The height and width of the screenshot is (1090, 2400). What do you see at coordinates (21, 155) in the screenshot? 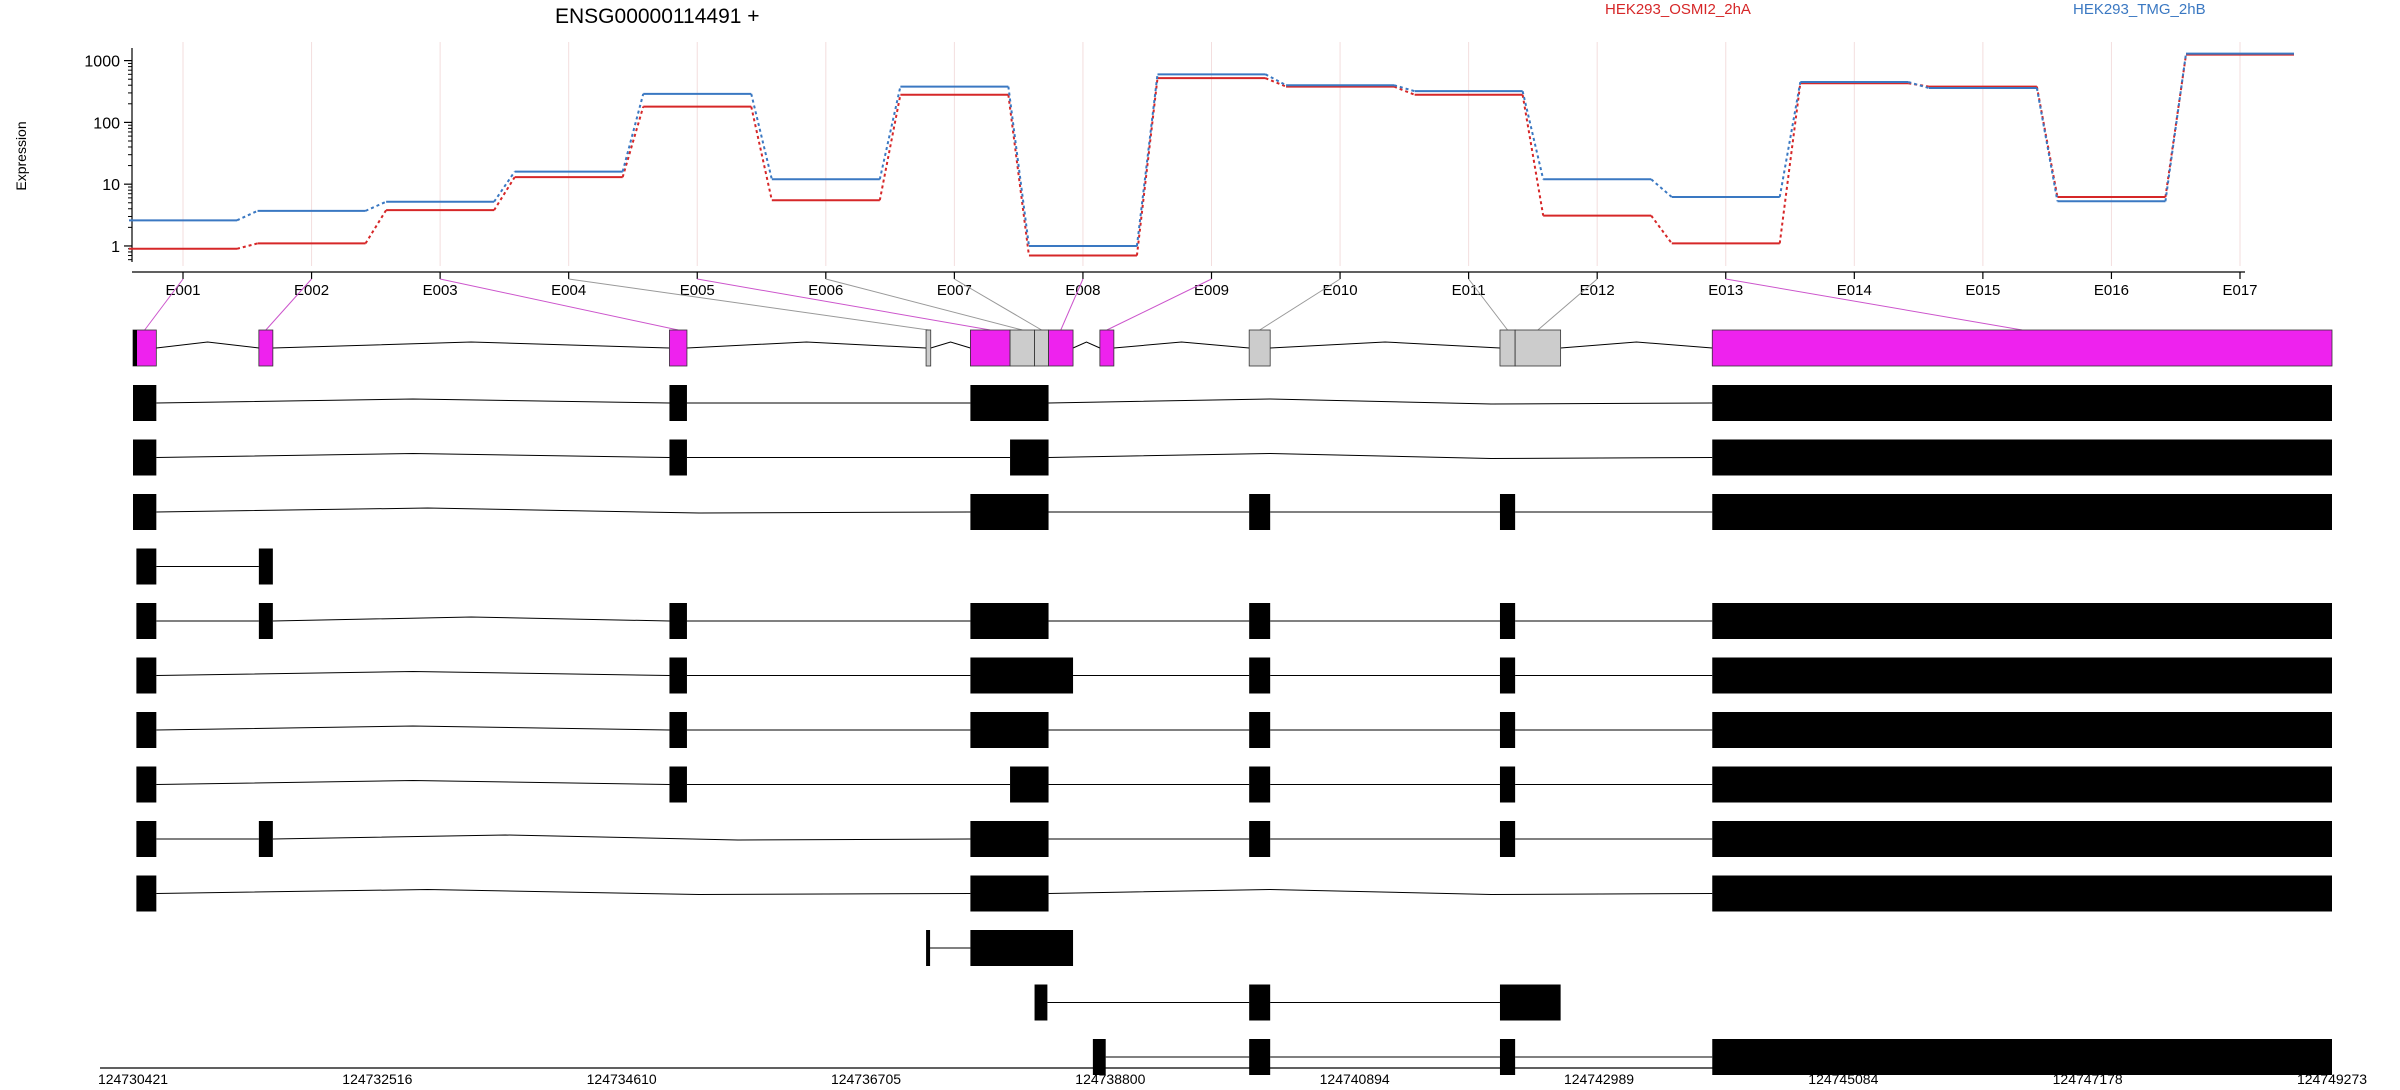
I see `y-axis-label: Expression` at bounding box center [21, 155].